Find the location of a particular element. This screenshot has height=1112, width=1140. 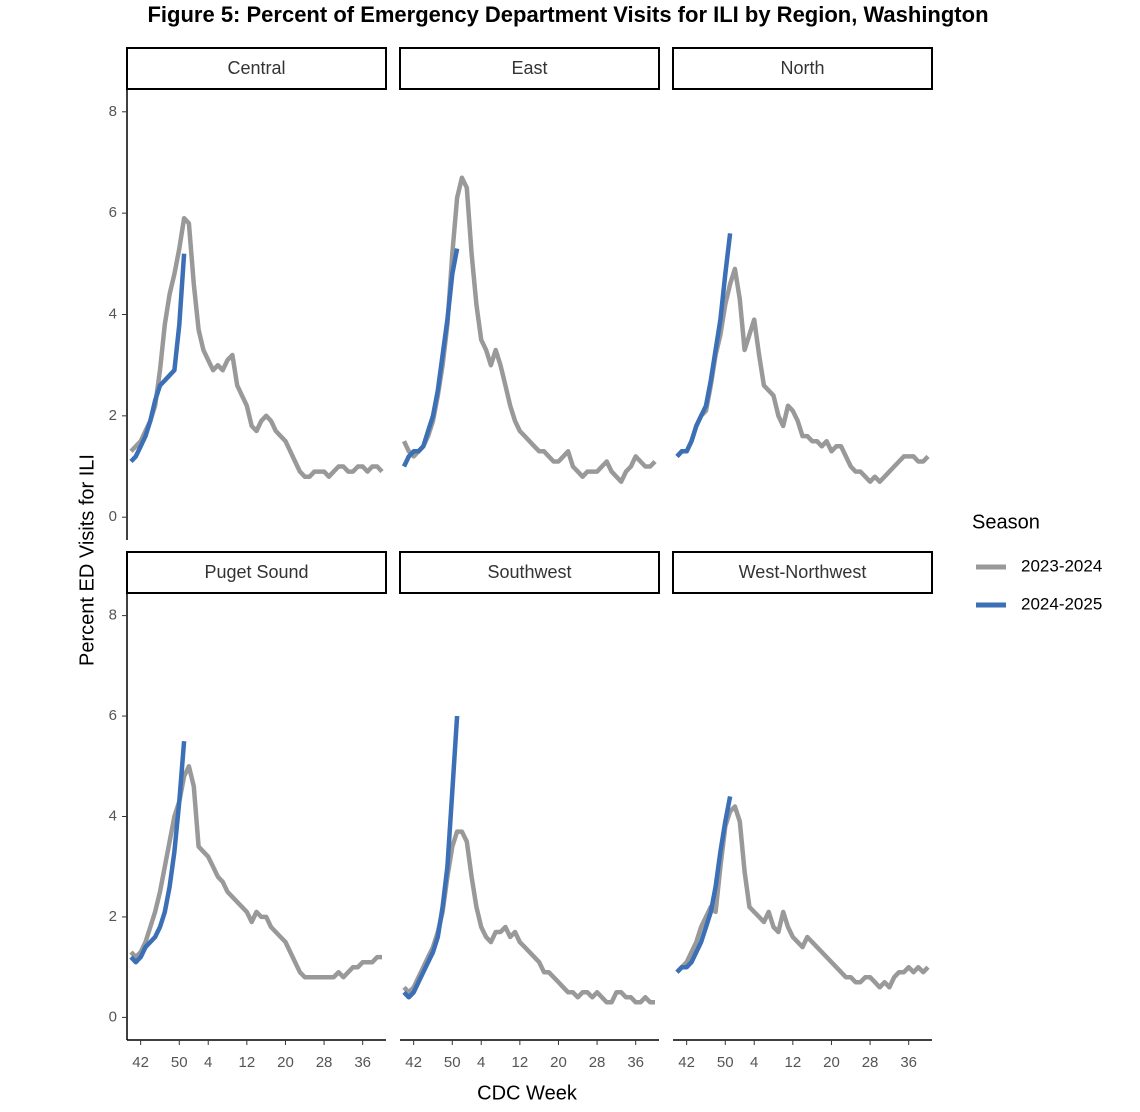

strip-label: North is located at coordinates (802, 68).